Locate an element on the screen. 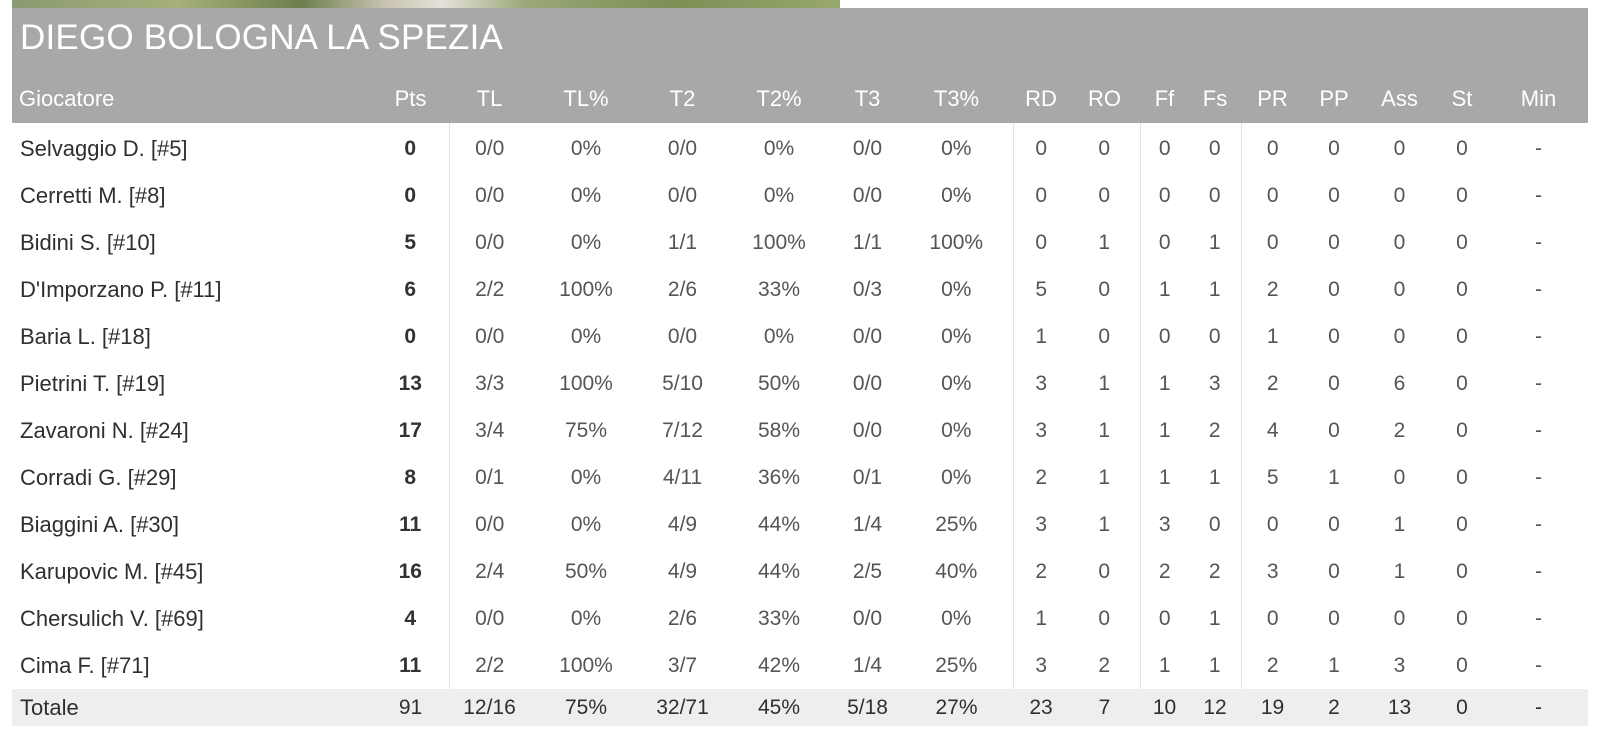 Image resolution: width=1600 pixels, height=737 pixels. total-cell-pts: 91 is located at coordinates (410, 707).